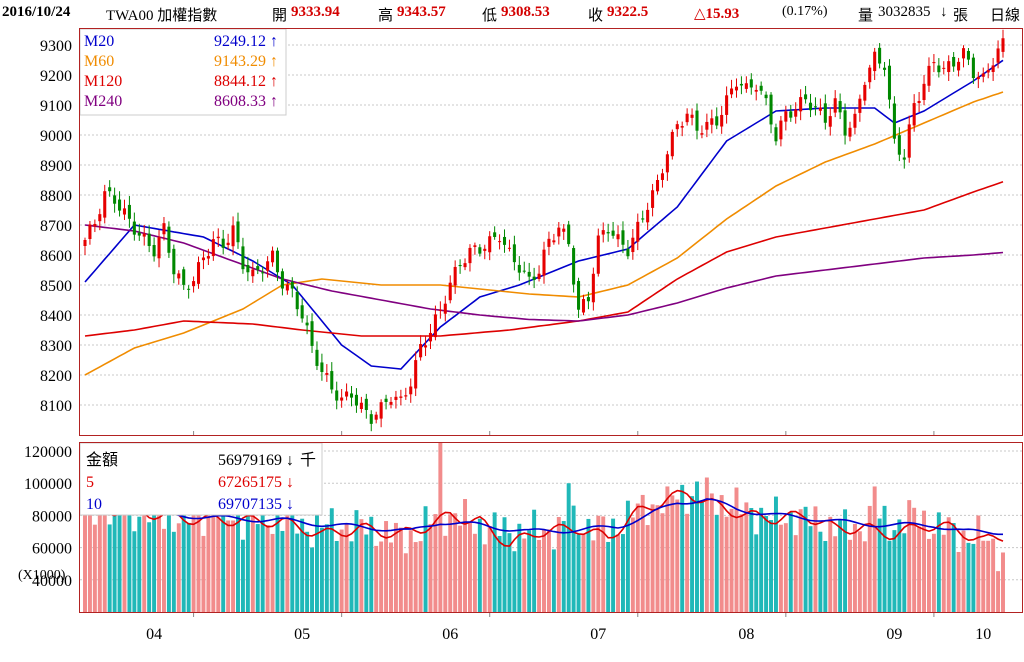 The image size is (1024, 662). Describe the element at coordinates (103, 101) in the screenshot. I see `legend-ma-name: M240` at that location.